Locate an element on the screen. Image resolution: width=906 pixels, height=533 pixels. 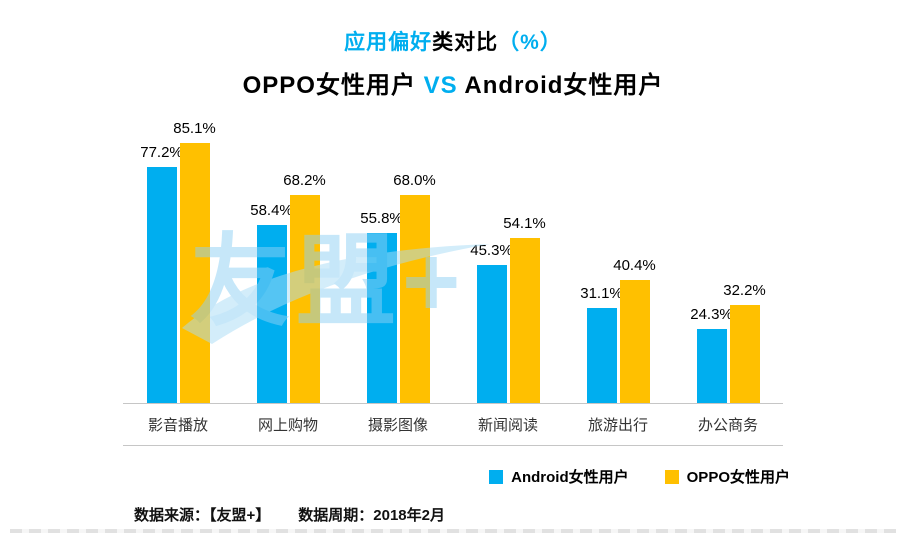
category-label: 影音播放 is located at coordinates (177, 425).